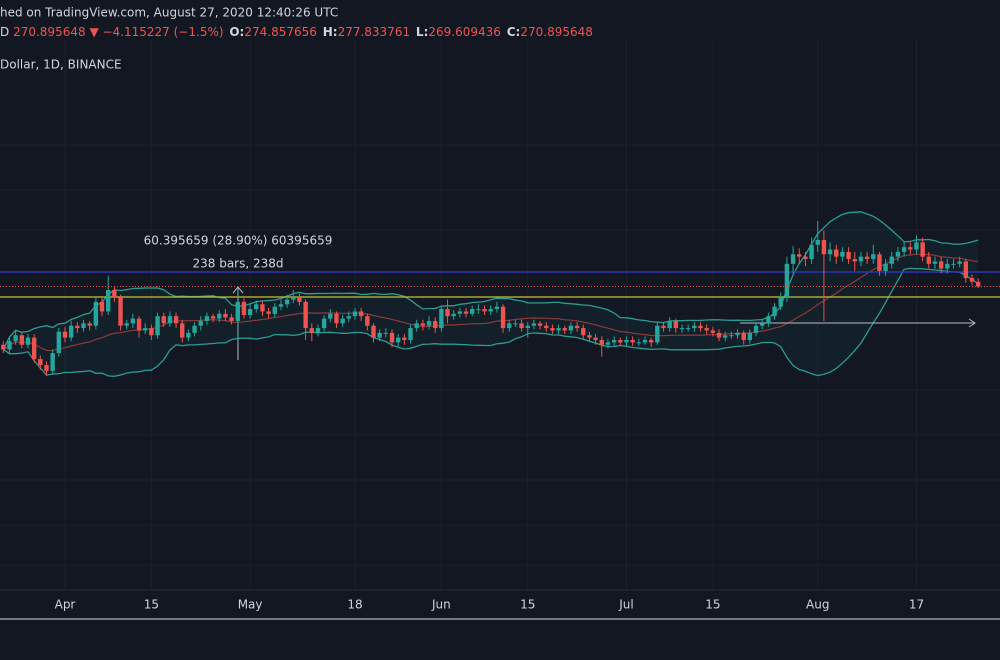  I want to click on o-label: O:, so click(236, 32).